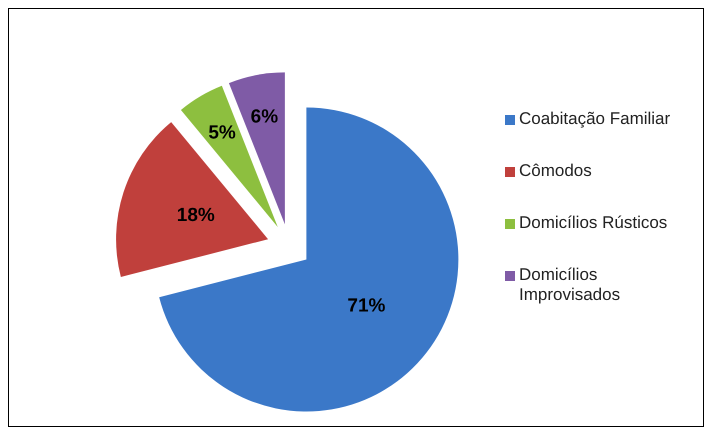  Describe the element at coordinates (366, 306) in the screenshot. I see `data-label: 71%` at that location.